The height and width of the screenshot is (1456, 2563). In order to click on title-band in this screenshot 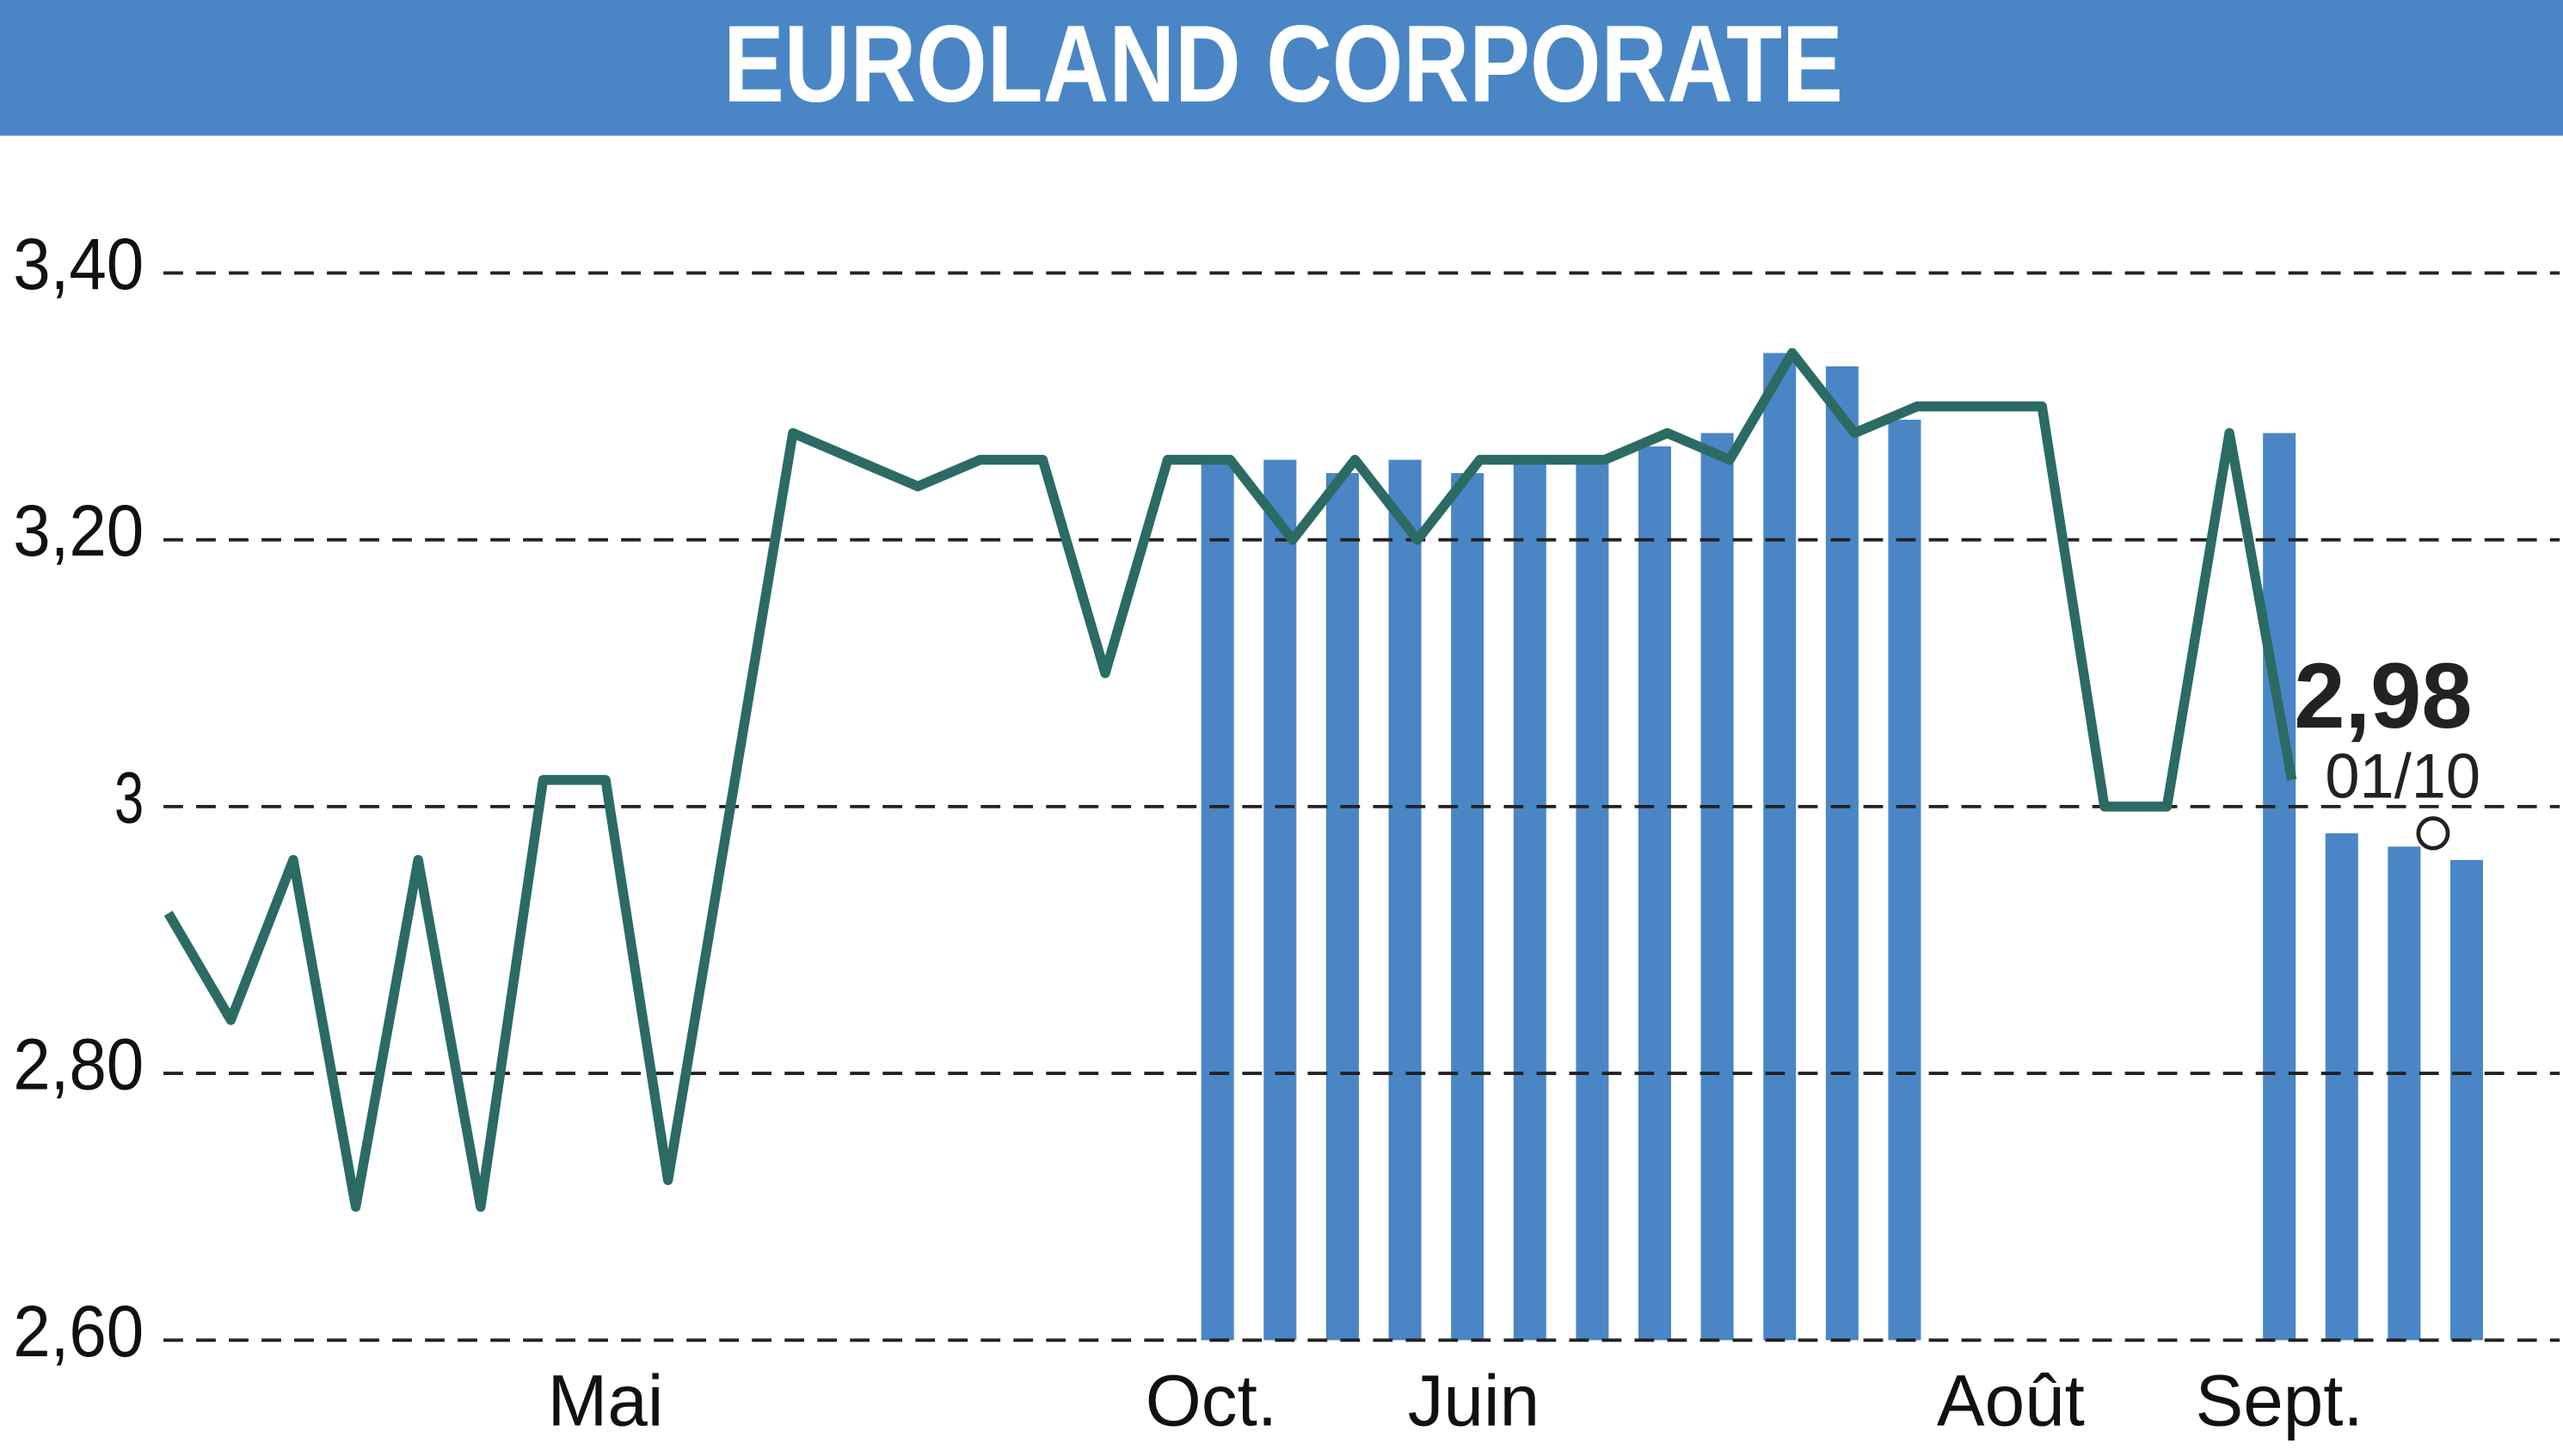, I will do `click(1281, 68)`.